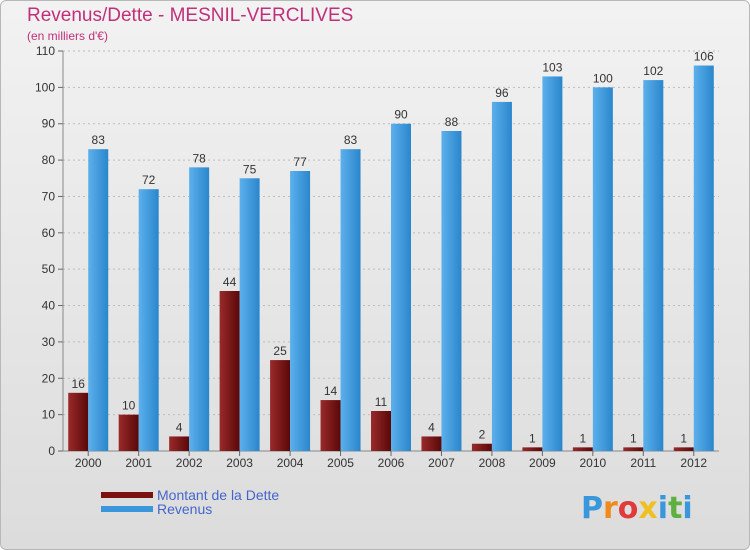  What do you see at coordinates (88, 463) in the screenshot?
I see `x-tick-label-2000: 2000` at bounding box center [88, 463].